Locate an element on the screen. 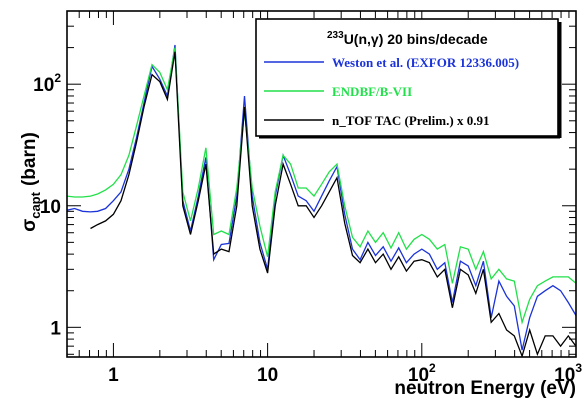  x-tick-label-exponent: 3 is located at coordinates (578, 368).